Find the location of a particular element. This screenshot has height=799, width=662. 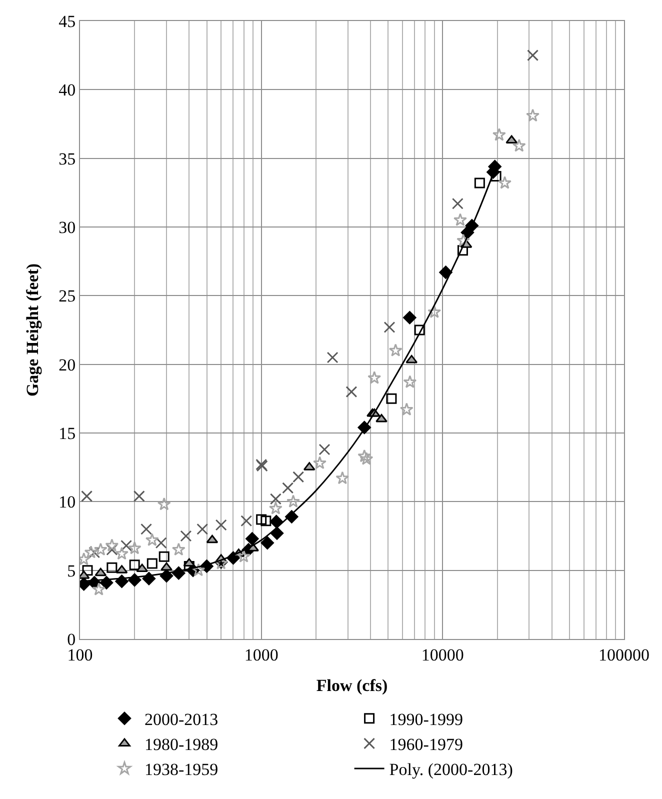

legend-label: 1938-1959 is located at coordinates (181, 770).